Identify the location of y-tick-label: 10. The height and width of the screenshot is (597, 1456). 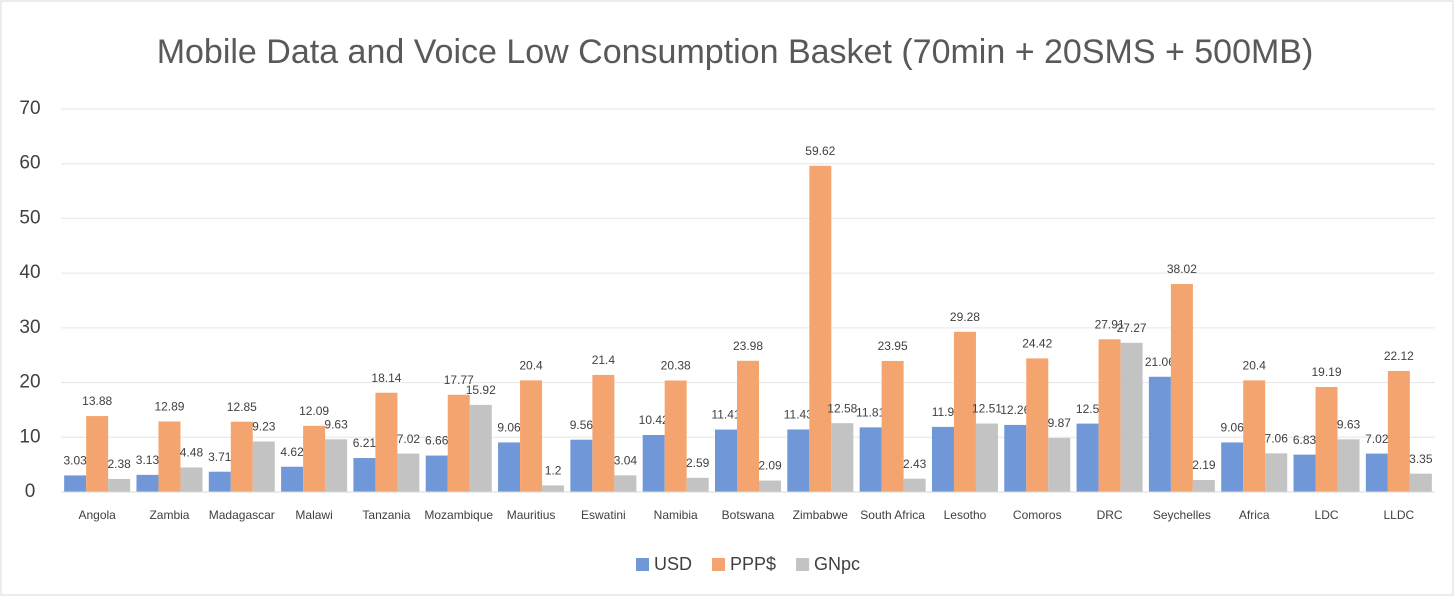
(29, 436).